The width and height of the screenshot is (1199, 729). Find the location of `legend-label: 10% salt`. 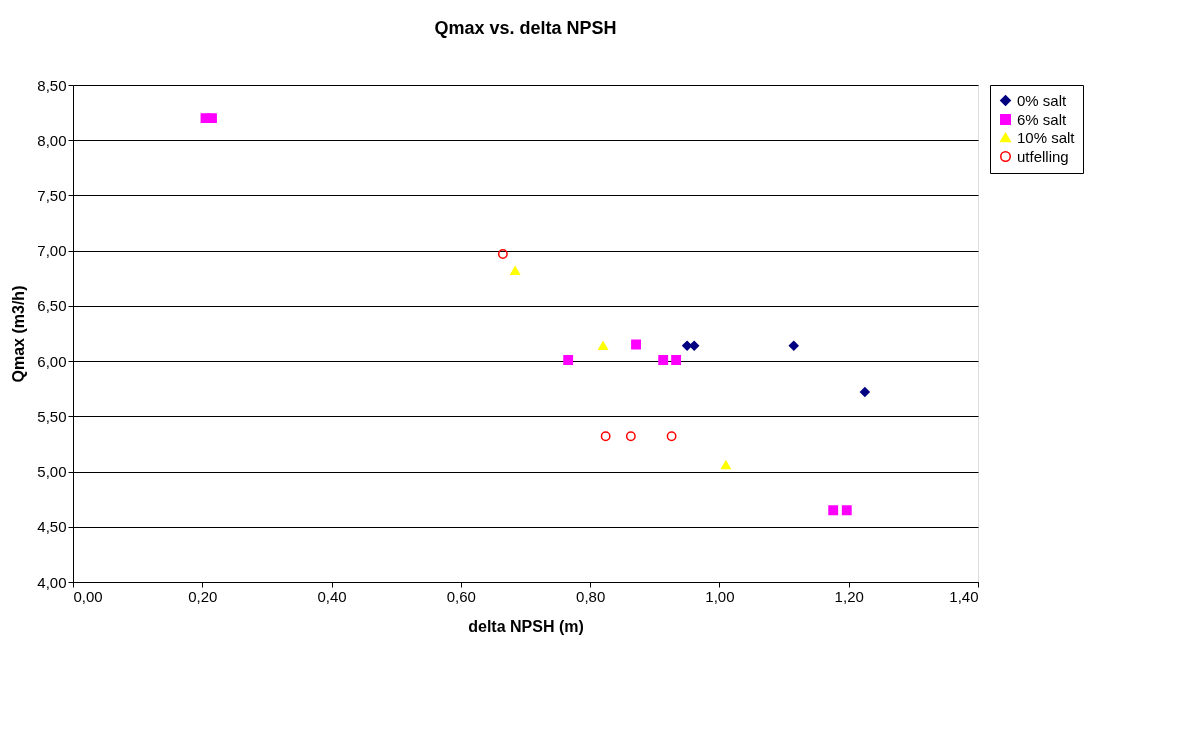

legend-label: 10% salt is located at coordinates (1046, 137).